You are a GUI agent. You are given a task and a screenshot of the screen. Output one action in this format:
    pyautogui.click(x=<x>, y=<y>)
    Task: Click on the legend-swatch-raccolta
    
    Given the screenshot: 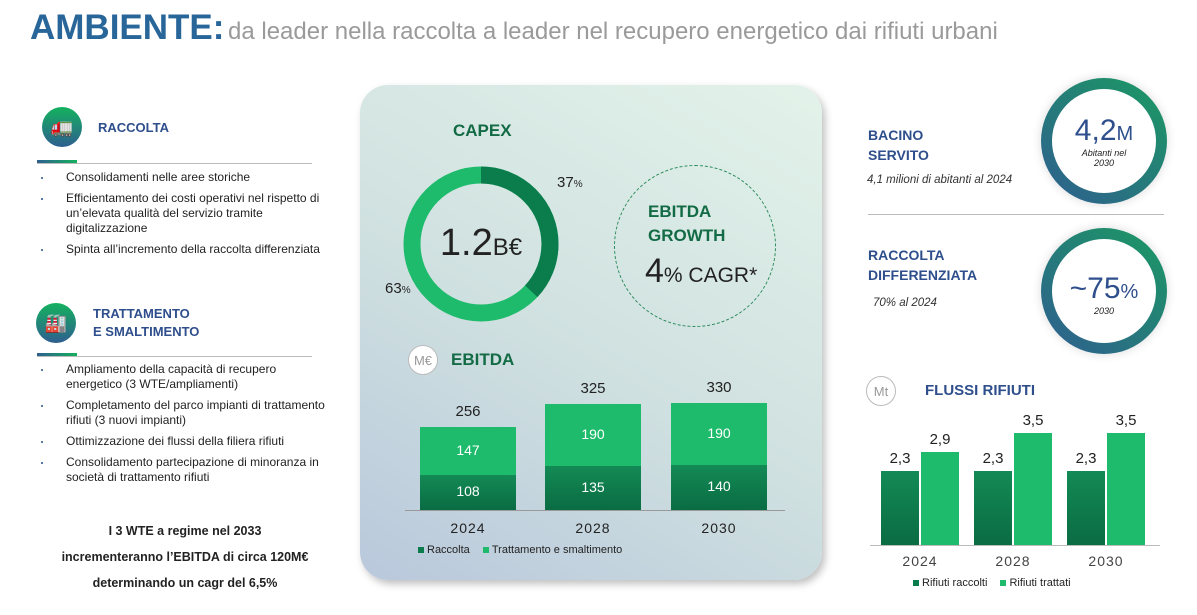 What is the action you would take?
    pyautogui.click(x=421, y=550)
    